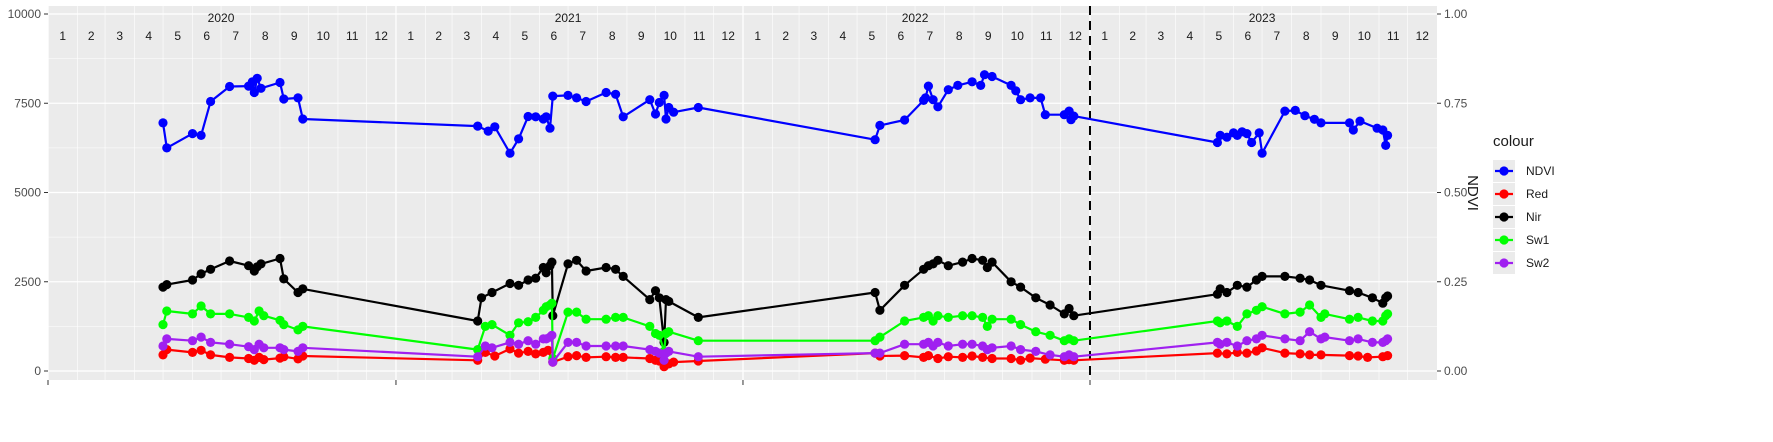 Image resolution: width=1773 pixels, height=442 pixels. What do you see at coordinates (900, 36) in the screenshot?
I see `month-label: 6` at bounding box center [900, 36].